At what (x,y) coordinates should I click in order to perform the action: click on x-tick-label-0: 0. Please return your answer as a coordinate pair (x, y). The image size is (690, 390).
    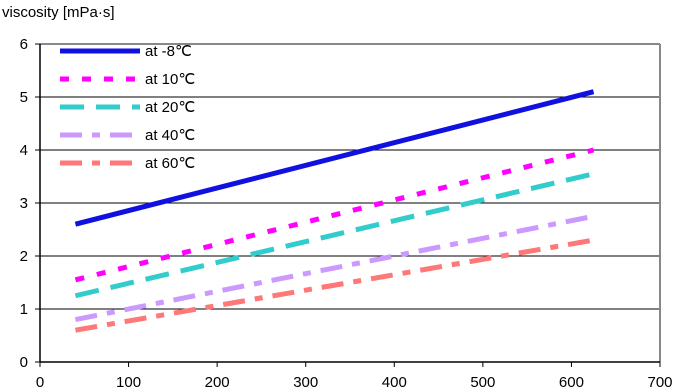
    Looking at the image, I should click on (40, 382).